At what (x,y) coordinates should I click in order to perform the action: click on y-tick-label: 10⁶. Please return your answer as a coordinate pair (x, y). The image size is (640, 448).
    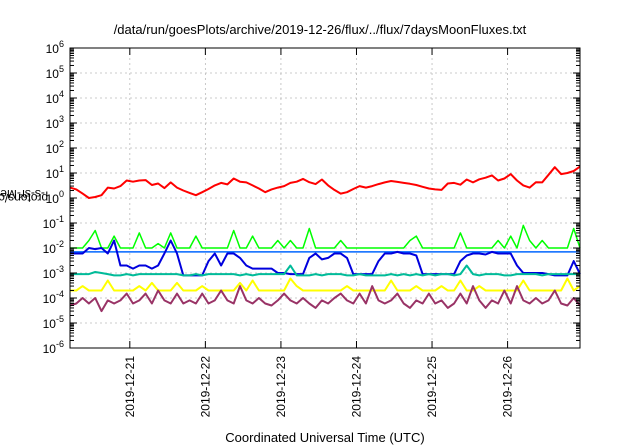
    Looking at the image, I should click on (55, 47).